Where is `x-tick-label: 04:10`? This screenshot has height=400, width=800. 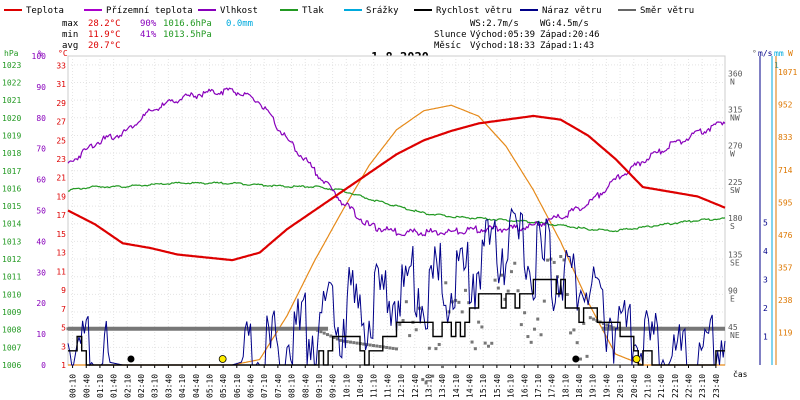 x-tick-label: 04:10 is located at coordinates (182, 386).